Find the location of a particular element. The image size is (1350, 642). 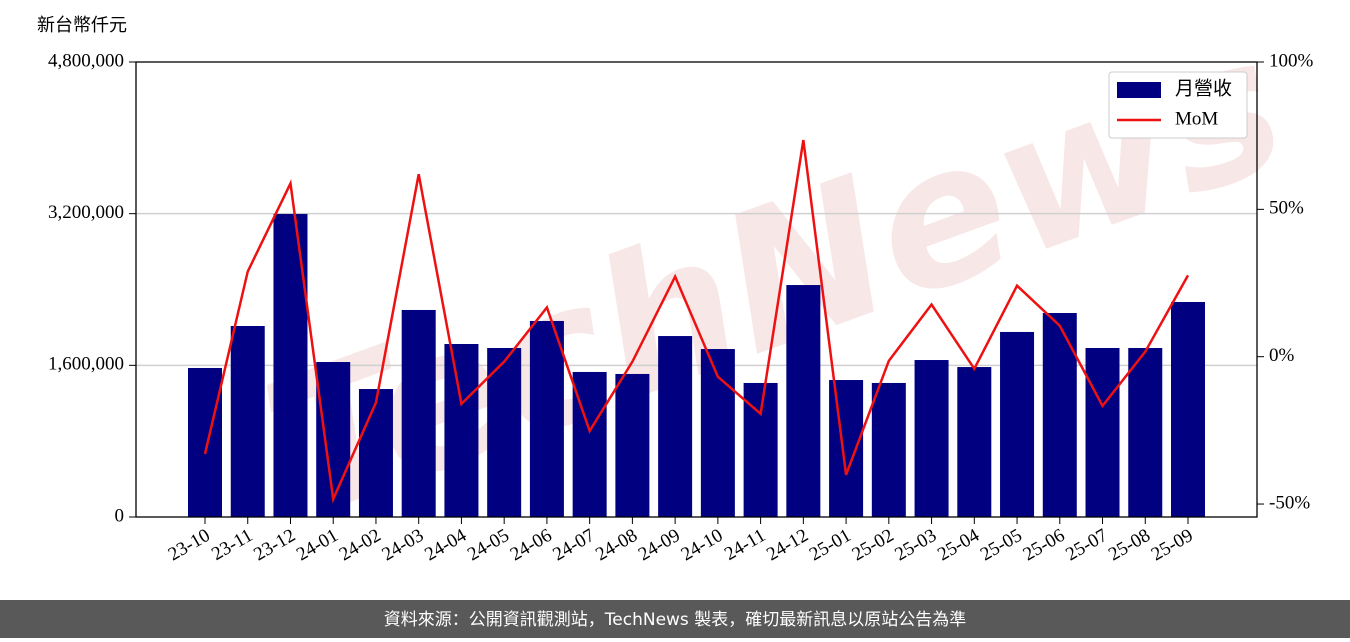

y-tick-label: 3,200,000 is located at coordinates (86, 212).